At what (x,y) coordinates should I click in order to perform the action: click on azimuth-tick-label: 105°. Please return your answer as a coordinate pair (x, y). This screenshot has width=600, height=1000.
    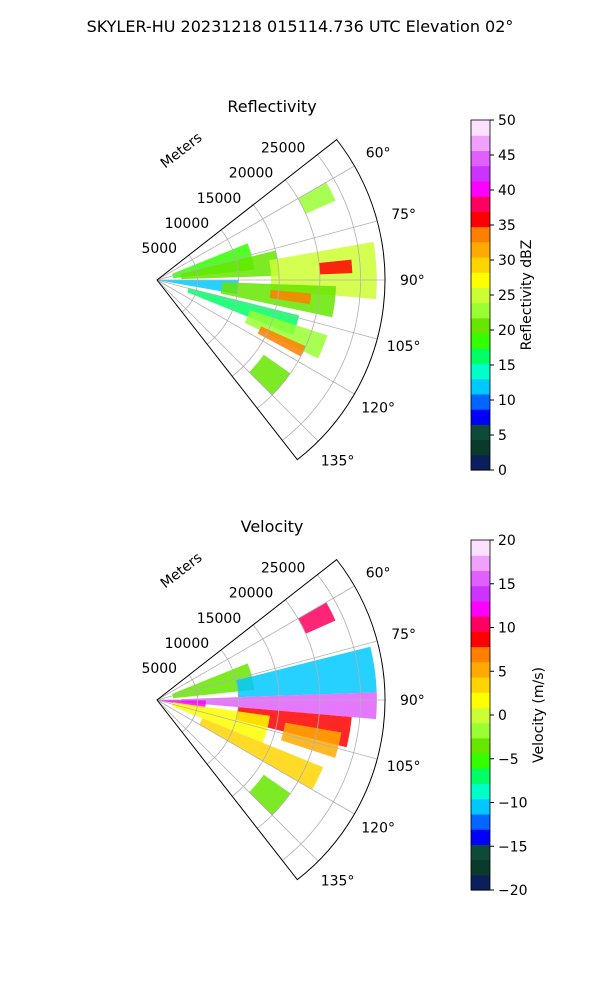
    Looking at the image, I should click on (404, 347).